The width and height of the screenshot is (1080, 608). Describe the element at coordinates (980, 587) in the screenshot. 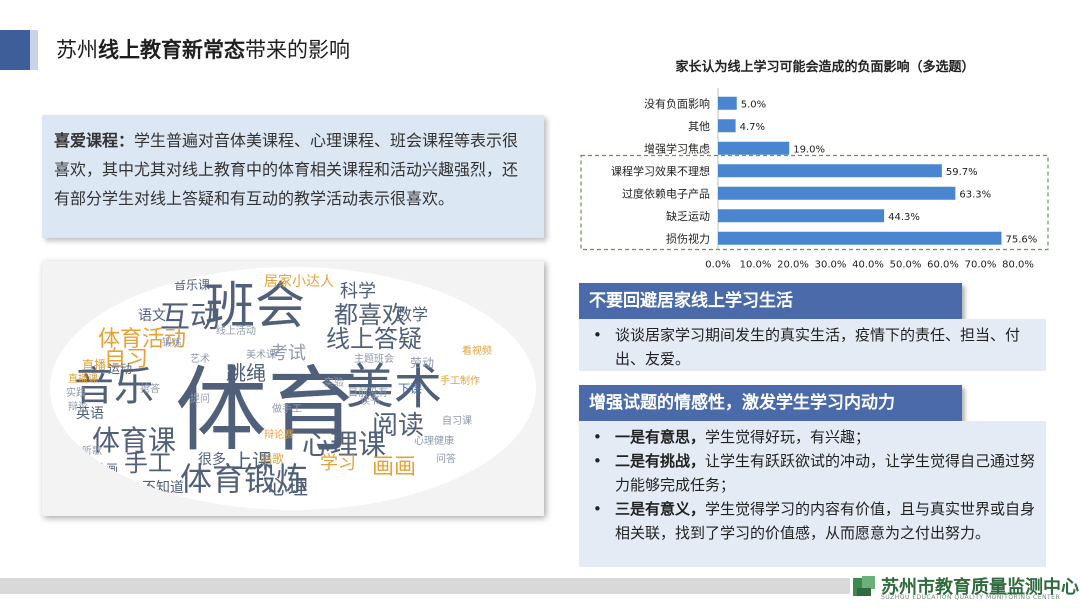

I see `logo-name: 苏州市教育质量监测中心` at that location.